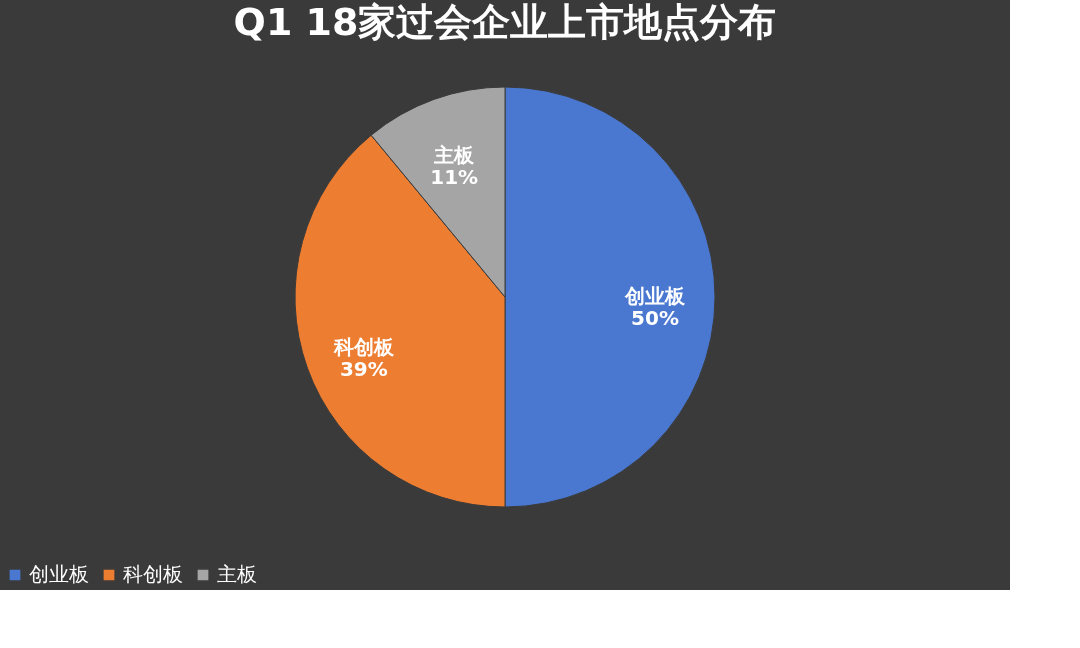  I want to click on legend-label: 科创板, so click(153, 574).